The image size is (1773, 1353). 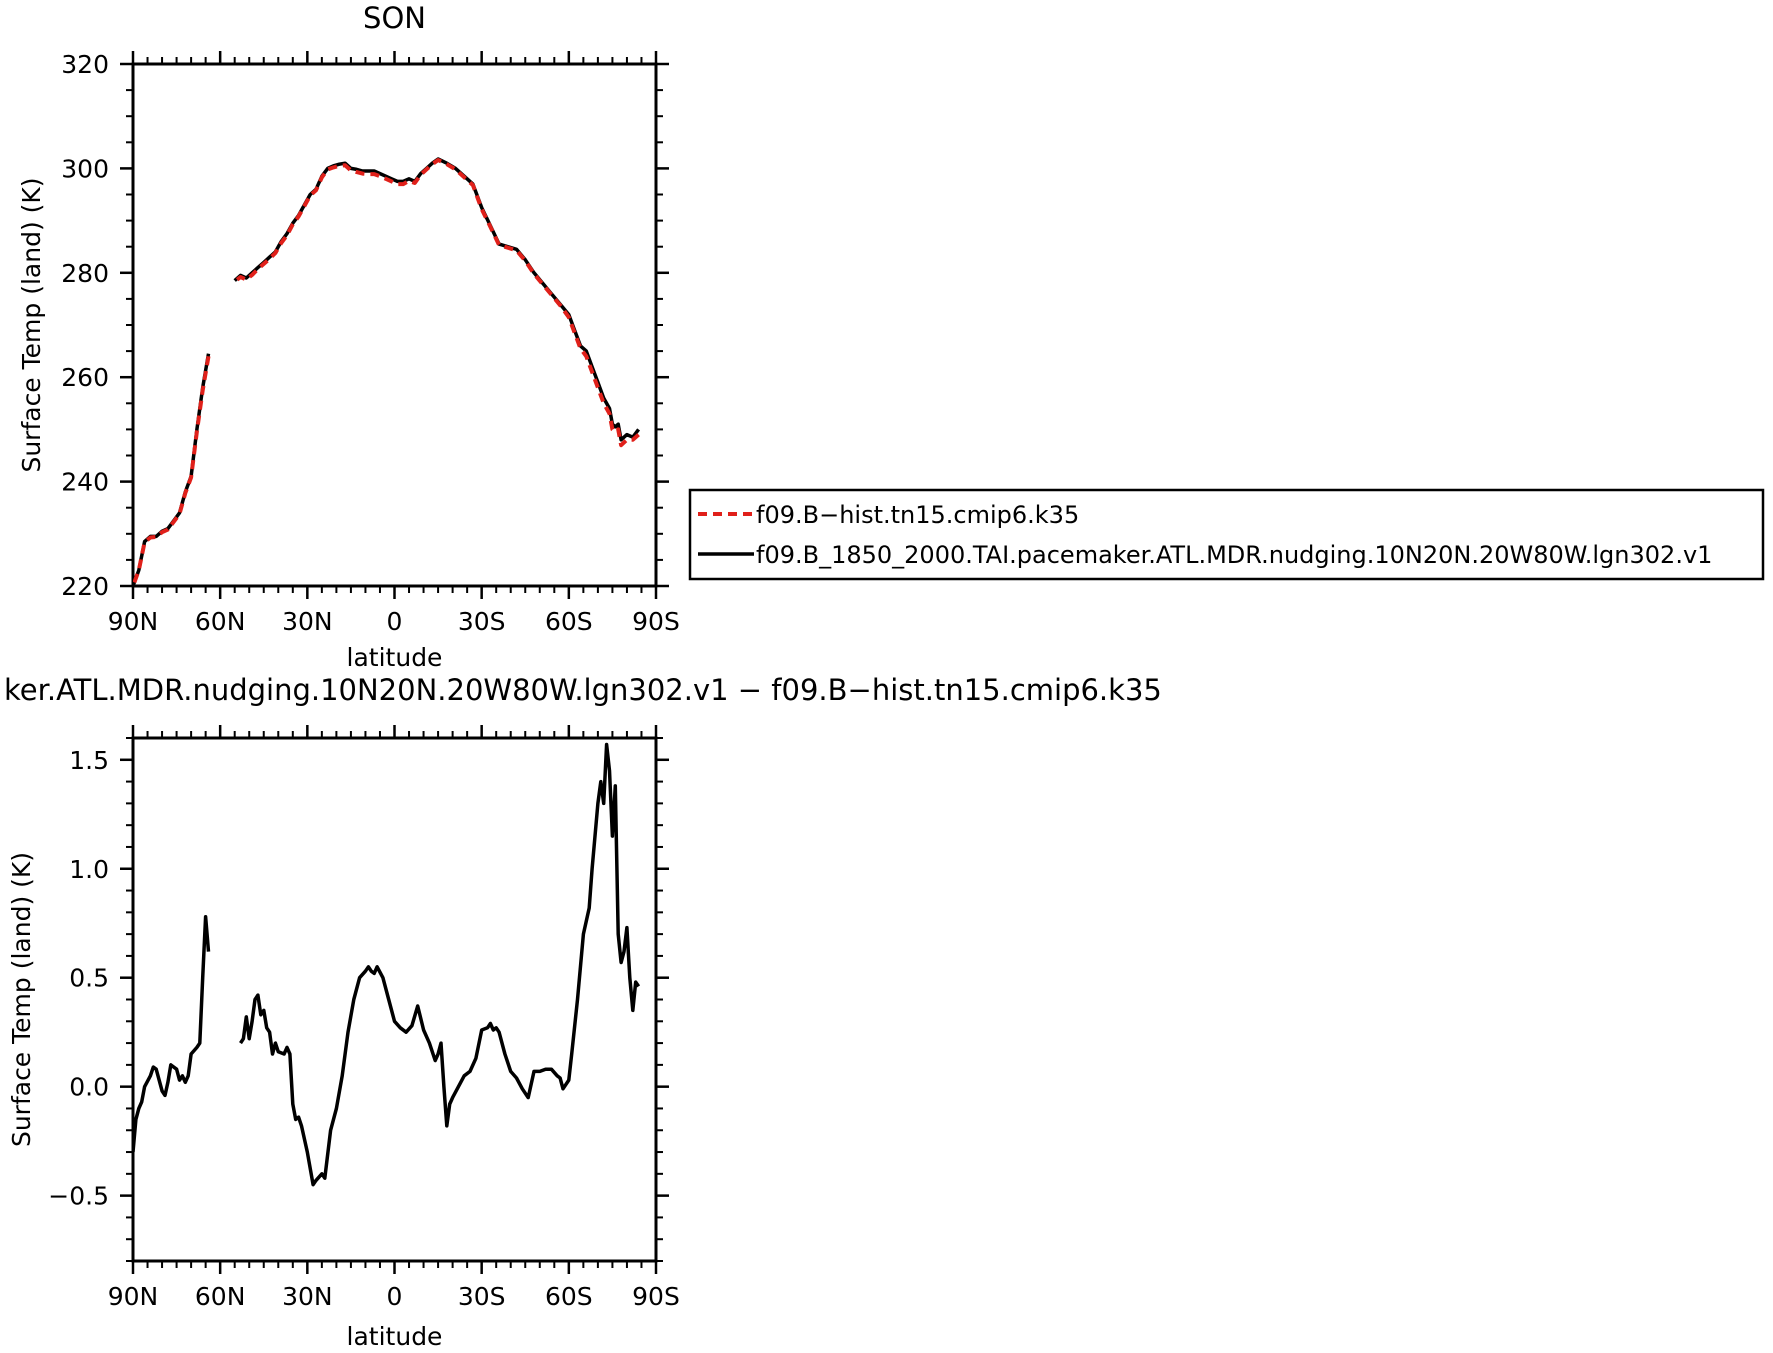 What do you see at coordinates (85, 64) in the screenshot?
I see `y-tick-label: 320` at bounding box center [85, 64].